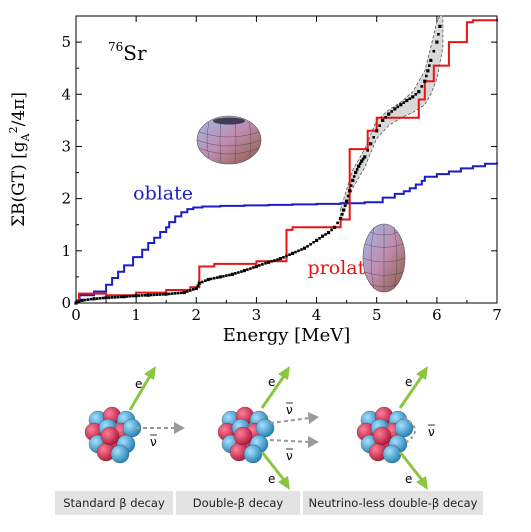  I want to click on electron-arrow-up, so click(273, 392).